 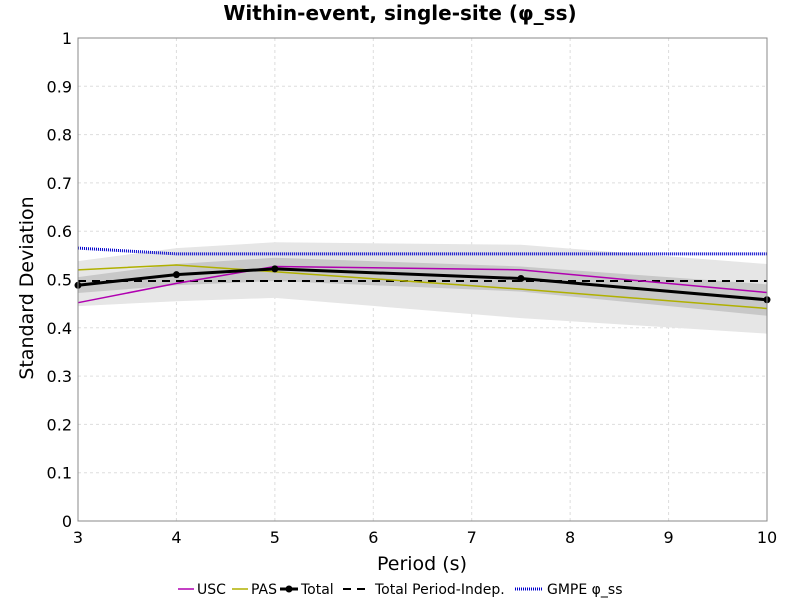 What do you see at coordinates (472, 537) in the screenshot?
I see `x-tick-label: 7` at bounding box center [472, 537].